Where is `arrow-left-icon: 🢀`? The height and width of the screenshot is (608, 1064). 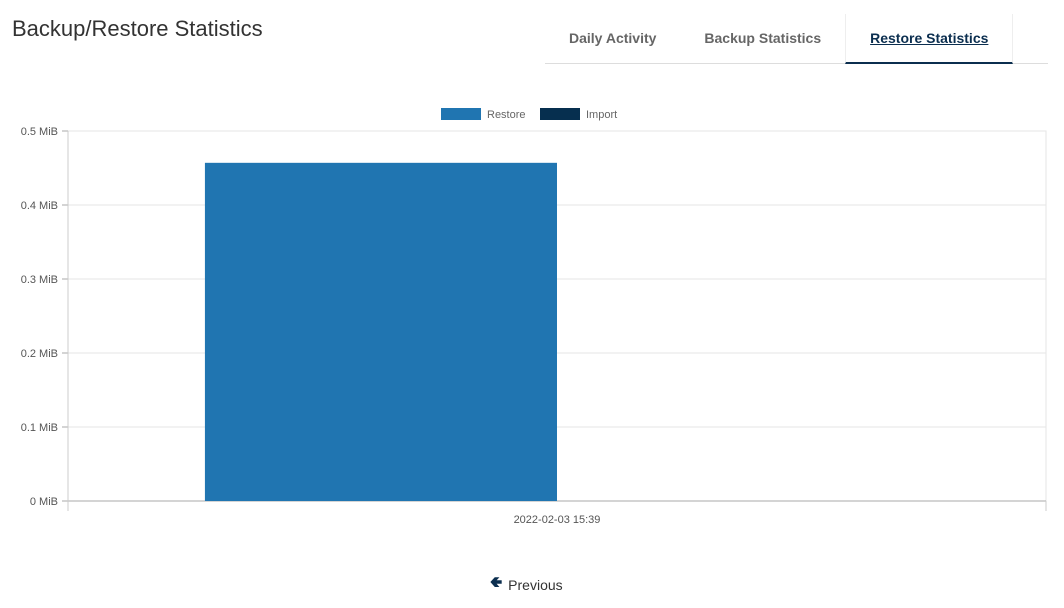 arrow-left-icon: 🢀 is located at coordinates (496, 582).